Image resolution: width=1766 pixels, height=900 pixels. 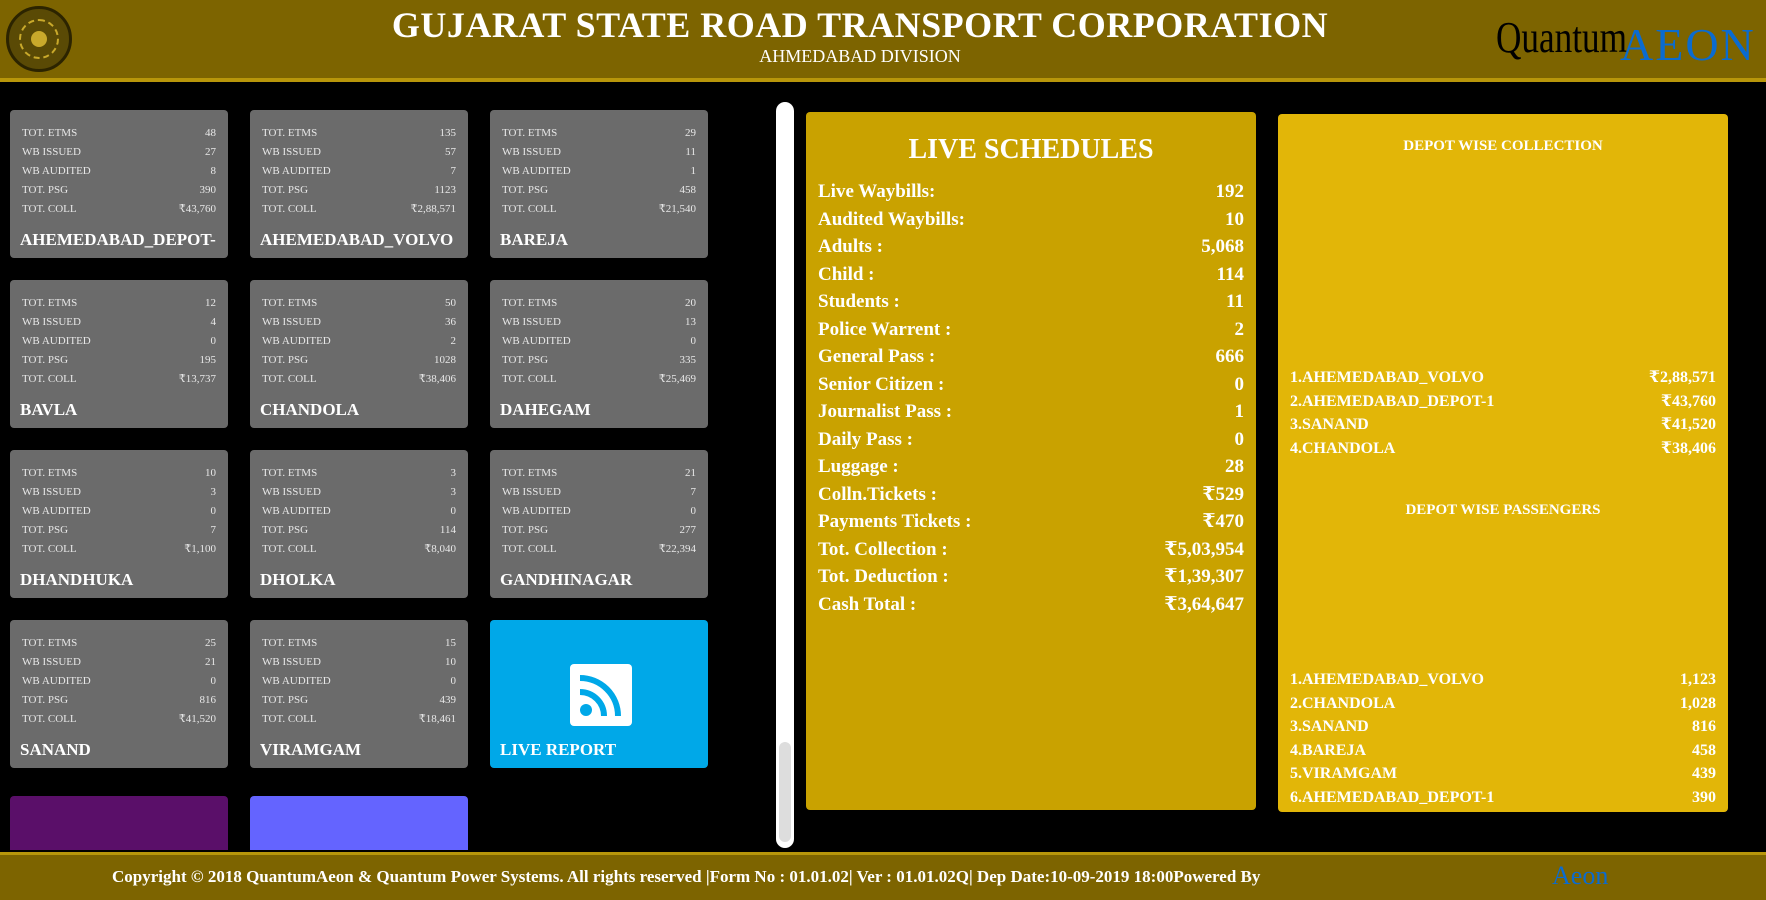 What do you see at coordinates (846, 274) in the screenshot?
I see `live-stat-label: Child :` at bounding box center [846, 274].